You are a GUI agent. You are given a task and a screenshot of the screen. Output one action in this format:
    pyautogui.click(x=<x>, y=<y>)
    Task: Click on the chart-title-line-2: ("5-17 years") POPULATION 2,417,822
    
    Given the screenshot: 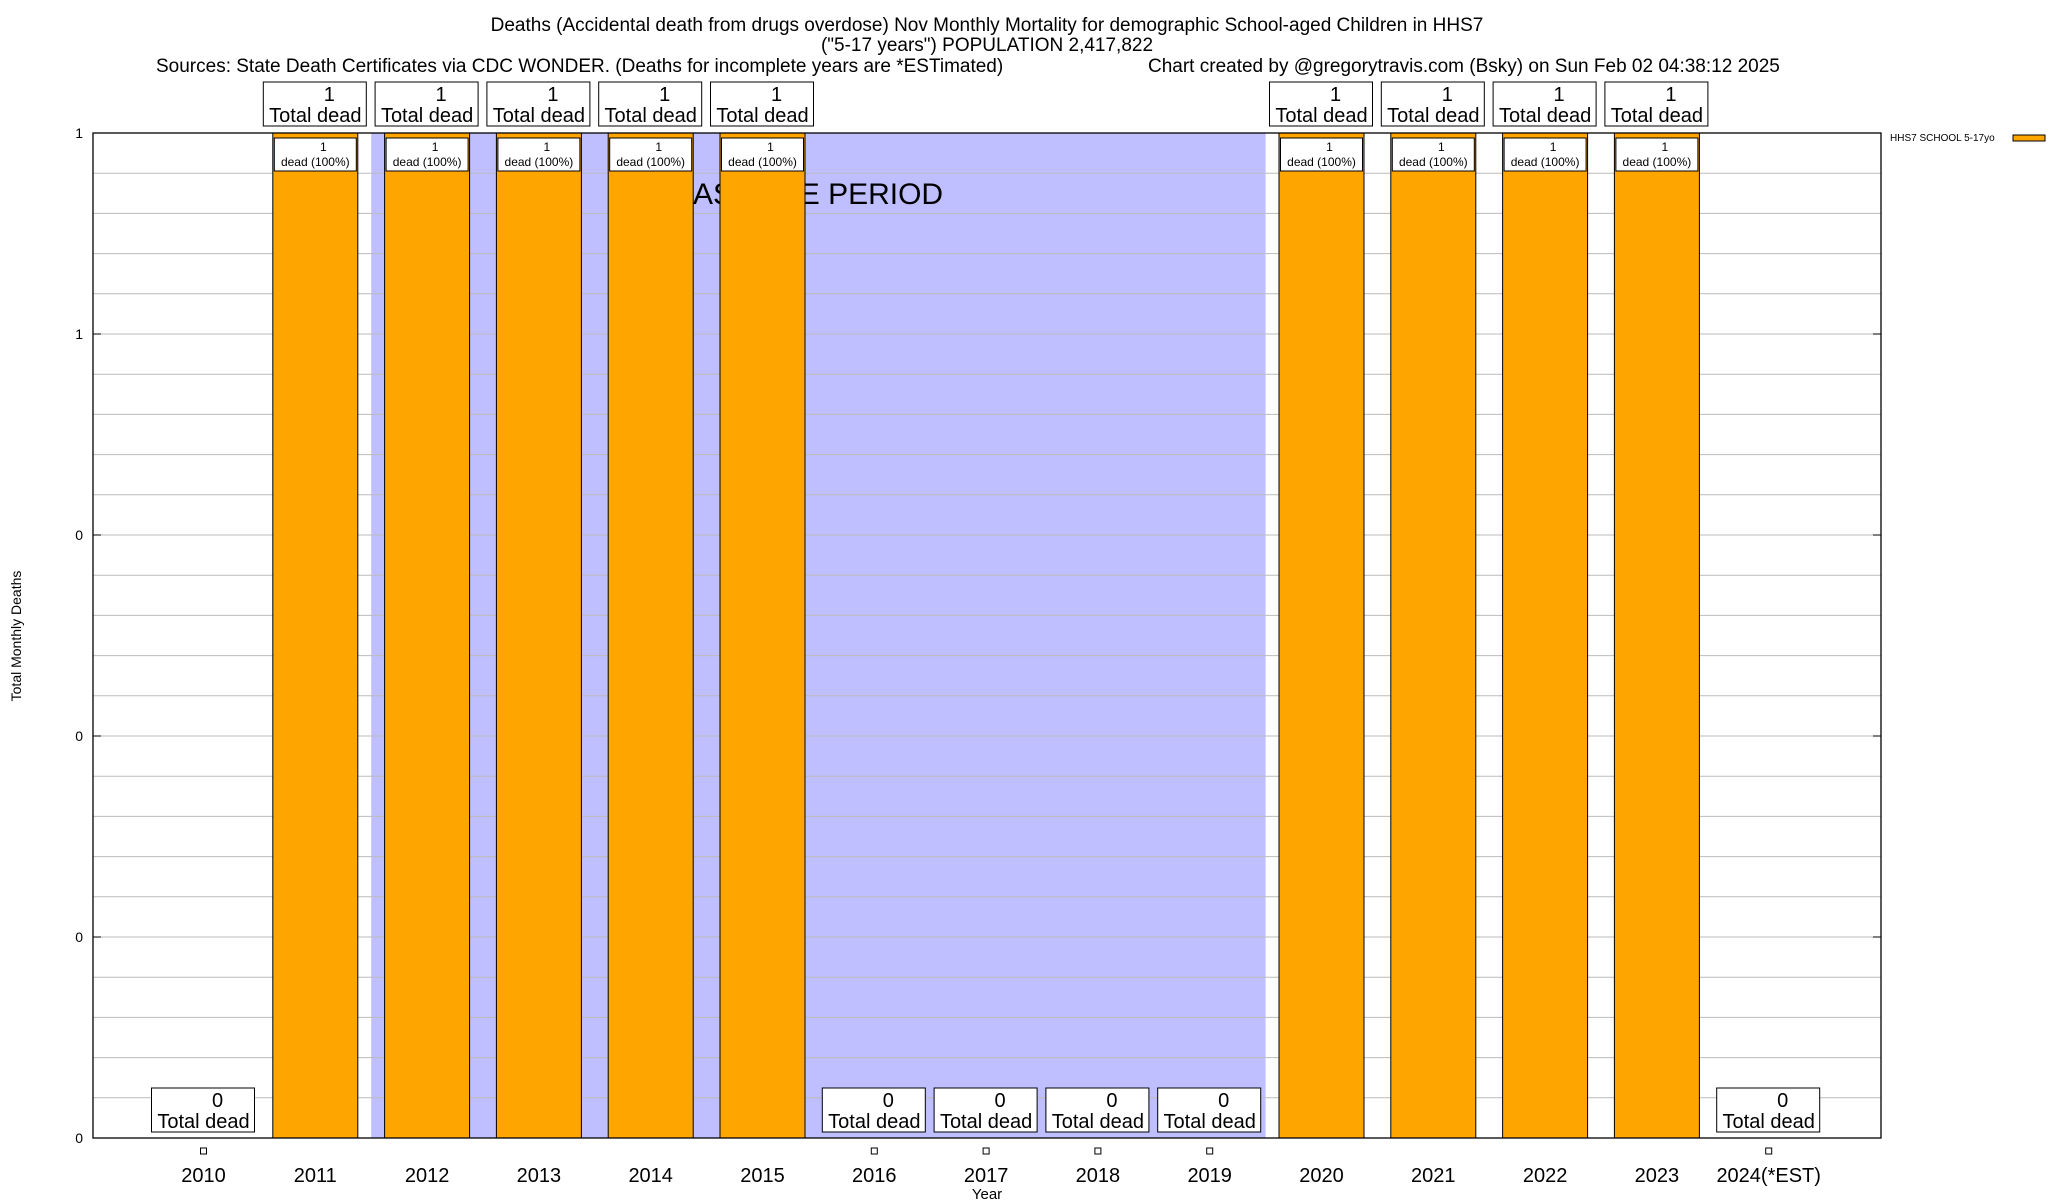 What is the action you would take?
    pyautogui.click(x=987, y=45)
    